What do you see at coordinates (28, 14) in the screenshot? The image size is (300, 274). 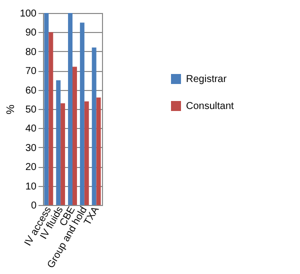 I see `y-tick-label: 100` at bounding box center [28, 14].